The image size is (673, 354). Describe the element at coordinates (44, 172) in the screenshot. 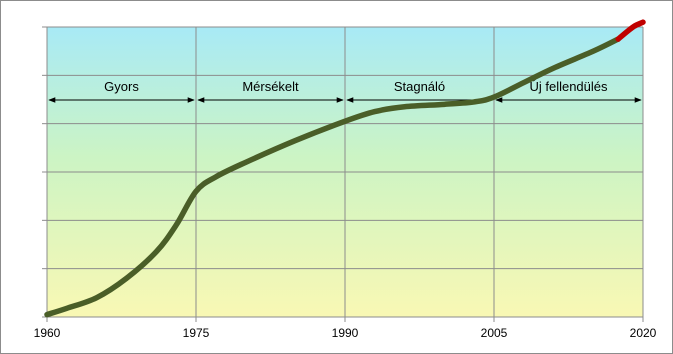

I see `y-axis-ticks` at that location.